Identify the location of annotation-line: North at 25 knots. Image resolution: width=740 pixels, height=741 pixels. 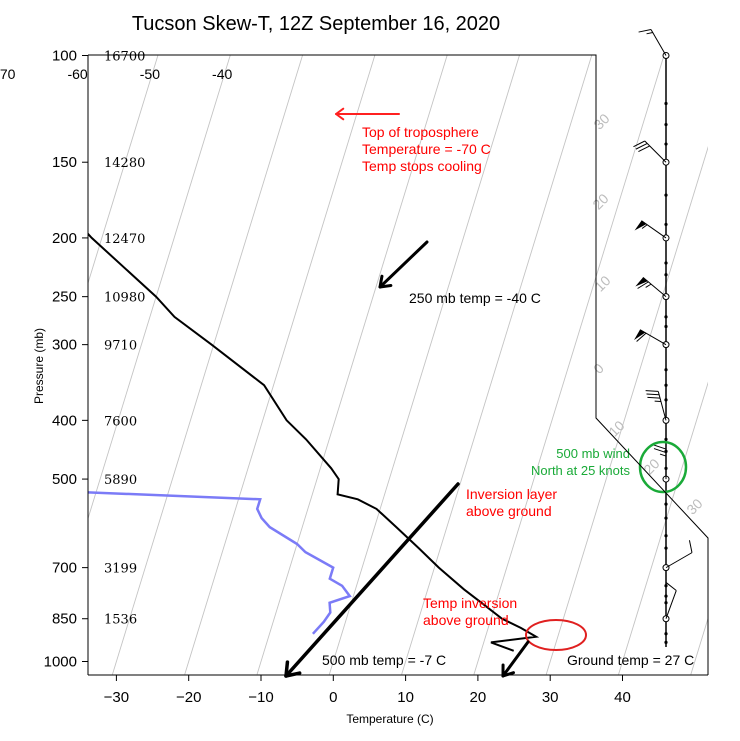
(580, 470).